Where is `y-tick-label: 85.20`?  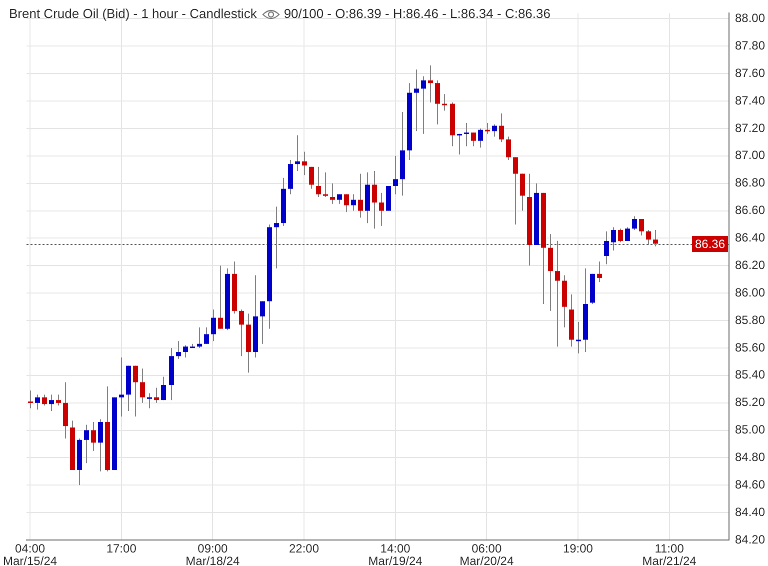 y-tick-label: 85.20 is located at coordinates (750, 402).